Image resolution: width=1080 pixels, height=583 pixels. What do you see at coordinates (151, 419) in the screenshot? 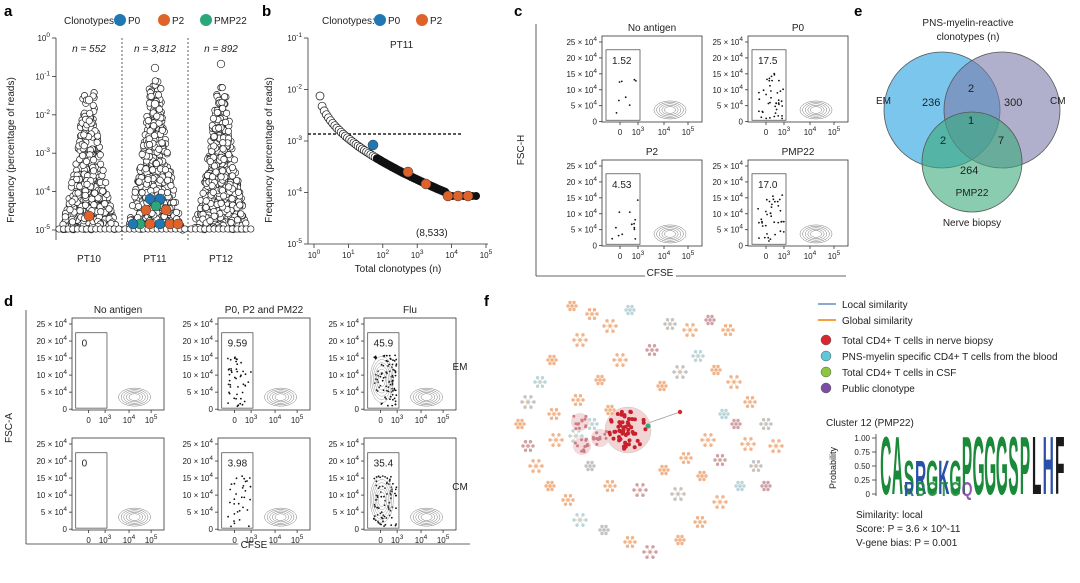
I see `tick-label: 10⁵` at bounding box center [151, 419].